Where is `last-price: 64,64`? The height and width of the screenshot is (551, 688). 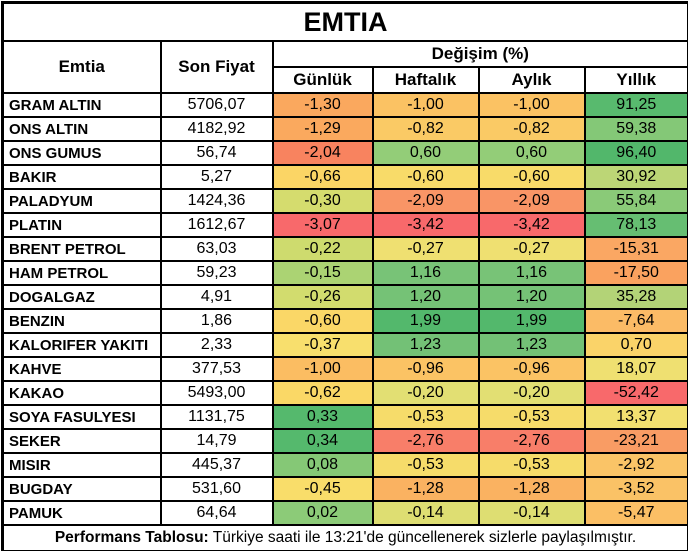
last-price: 64,64 is located at coordinates (216, 513).